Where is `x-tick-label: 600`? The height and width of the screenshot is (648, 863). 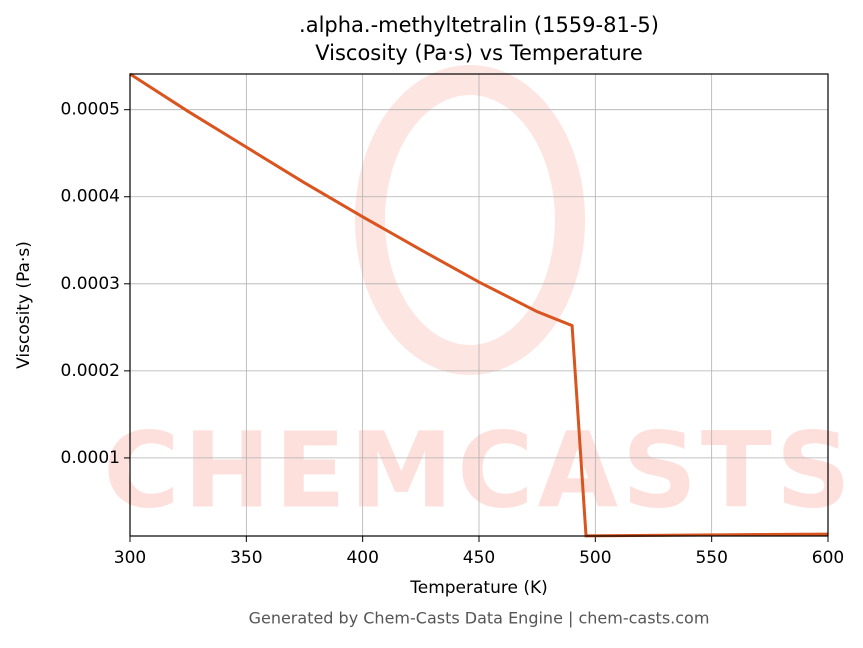 x-tick-label: 600 is located at coordinates (828, 558).